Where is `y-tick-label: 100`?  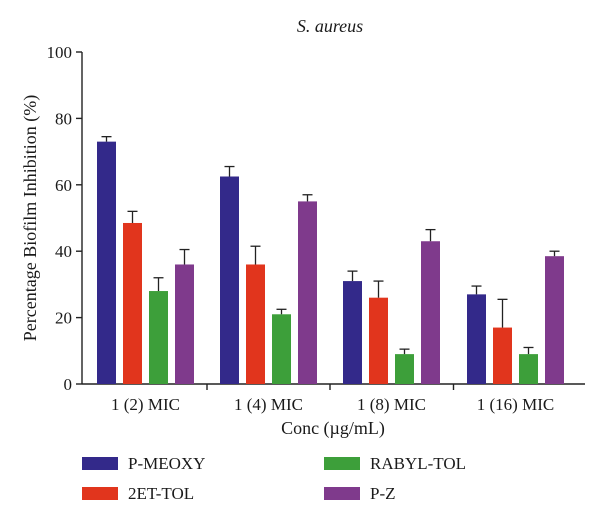 y-tick-label: 100 is located at coordinates (60, 52).